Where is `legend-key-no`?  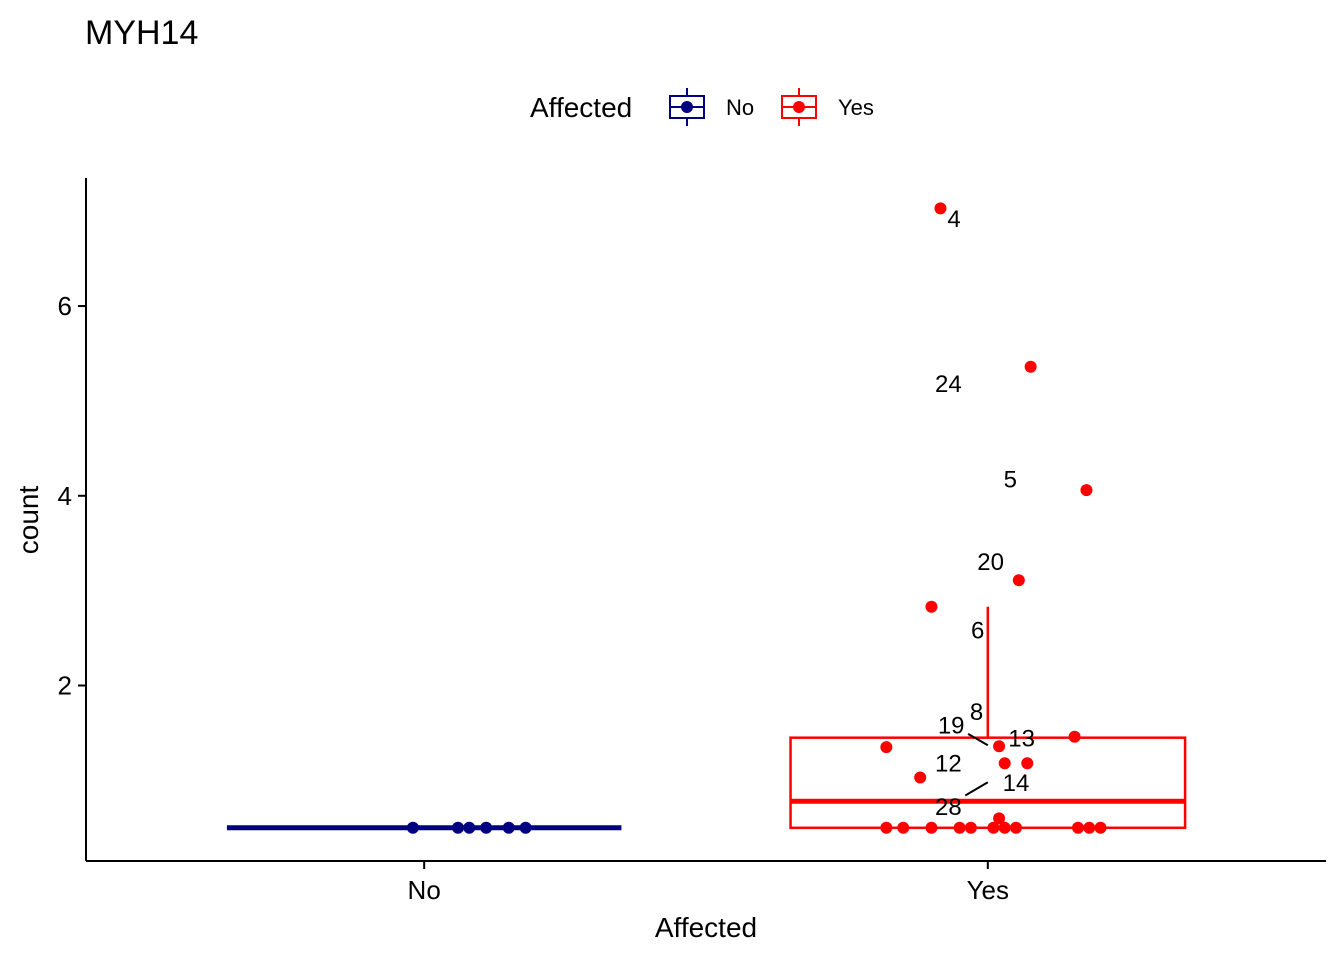
legend-key-no is located at coordinates (687, 107).